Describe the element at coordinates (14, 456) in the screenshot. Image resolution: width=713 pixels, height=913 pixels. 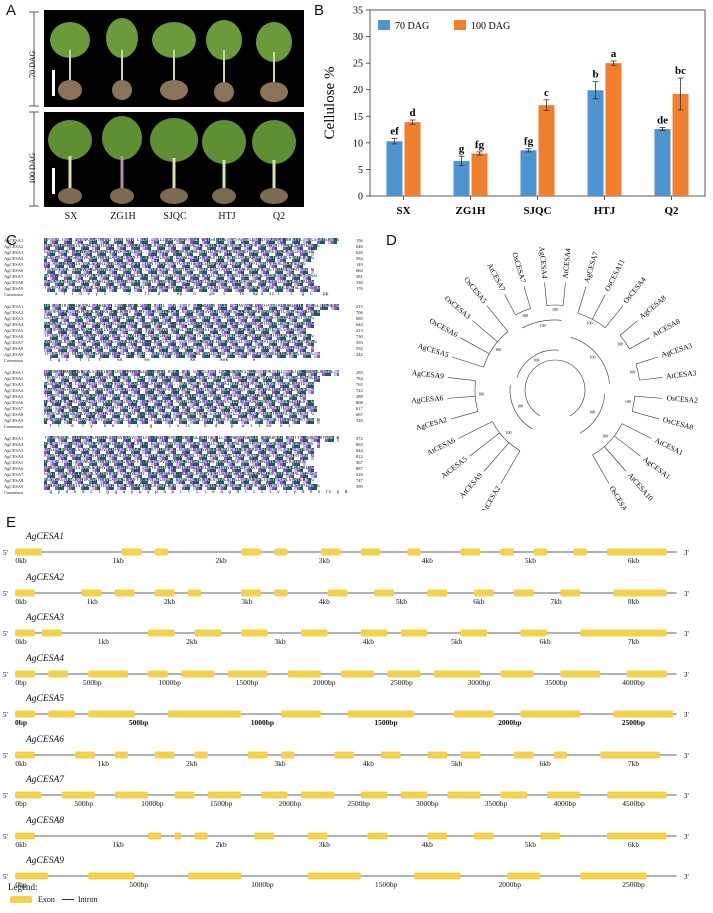
I see `sequence-name: AgCESA4` at that location.